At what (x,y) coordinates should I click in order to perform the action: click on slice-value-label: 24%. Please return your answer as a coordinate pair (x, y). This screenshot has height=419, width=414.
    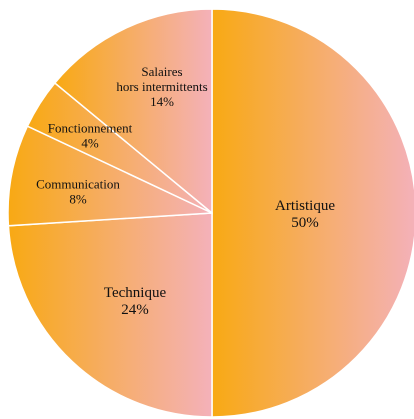
    Looking at the image, I should click on (135, 310).